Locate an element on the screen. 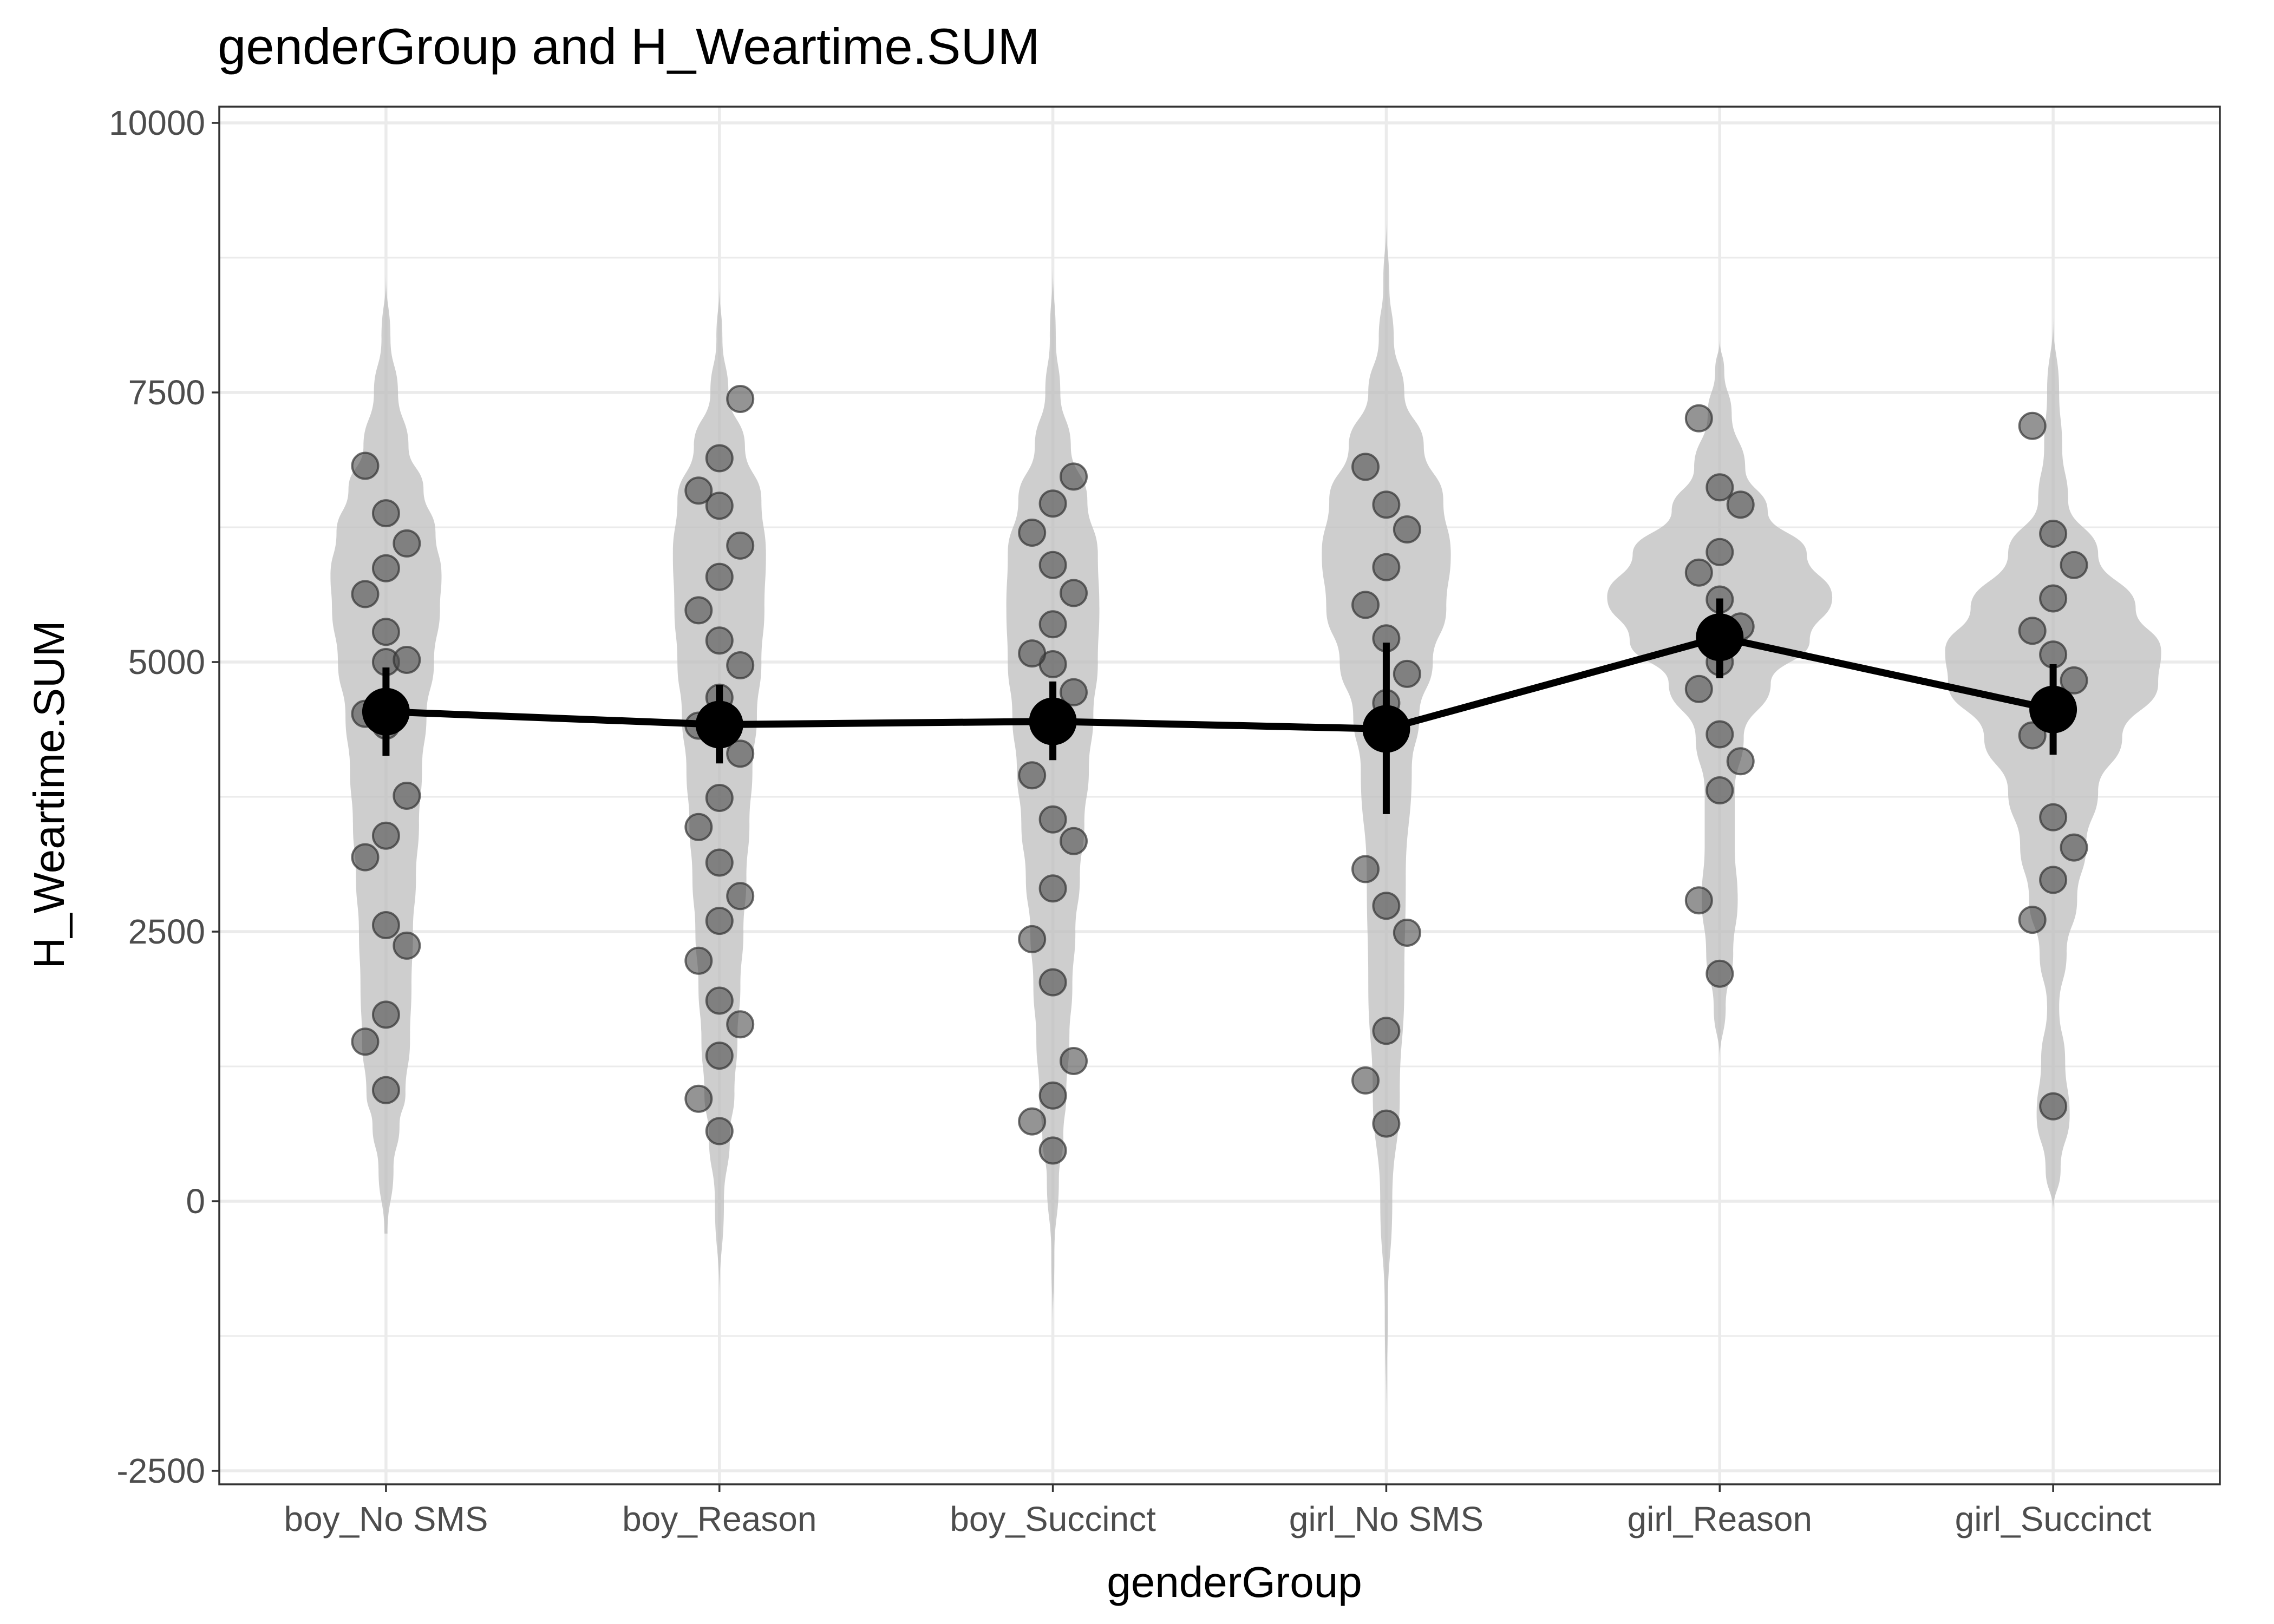 The width and height of the screenshot is (2274, 1624). violin-girl_No SMS is located at coordinates (1387, 818).